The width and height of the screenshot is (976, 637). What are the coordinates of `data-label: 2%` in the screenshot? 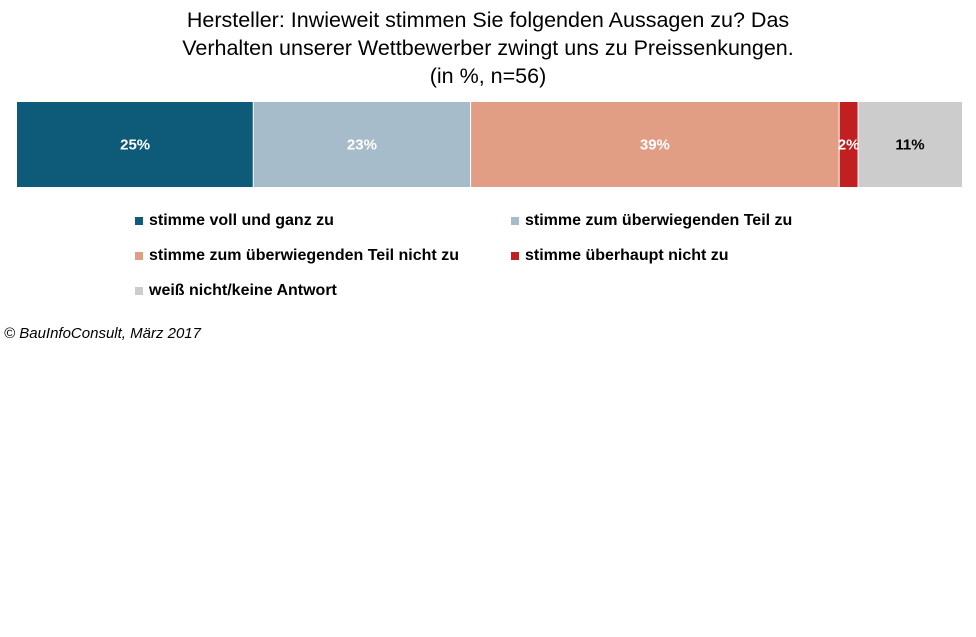 It's located at (849, 145).